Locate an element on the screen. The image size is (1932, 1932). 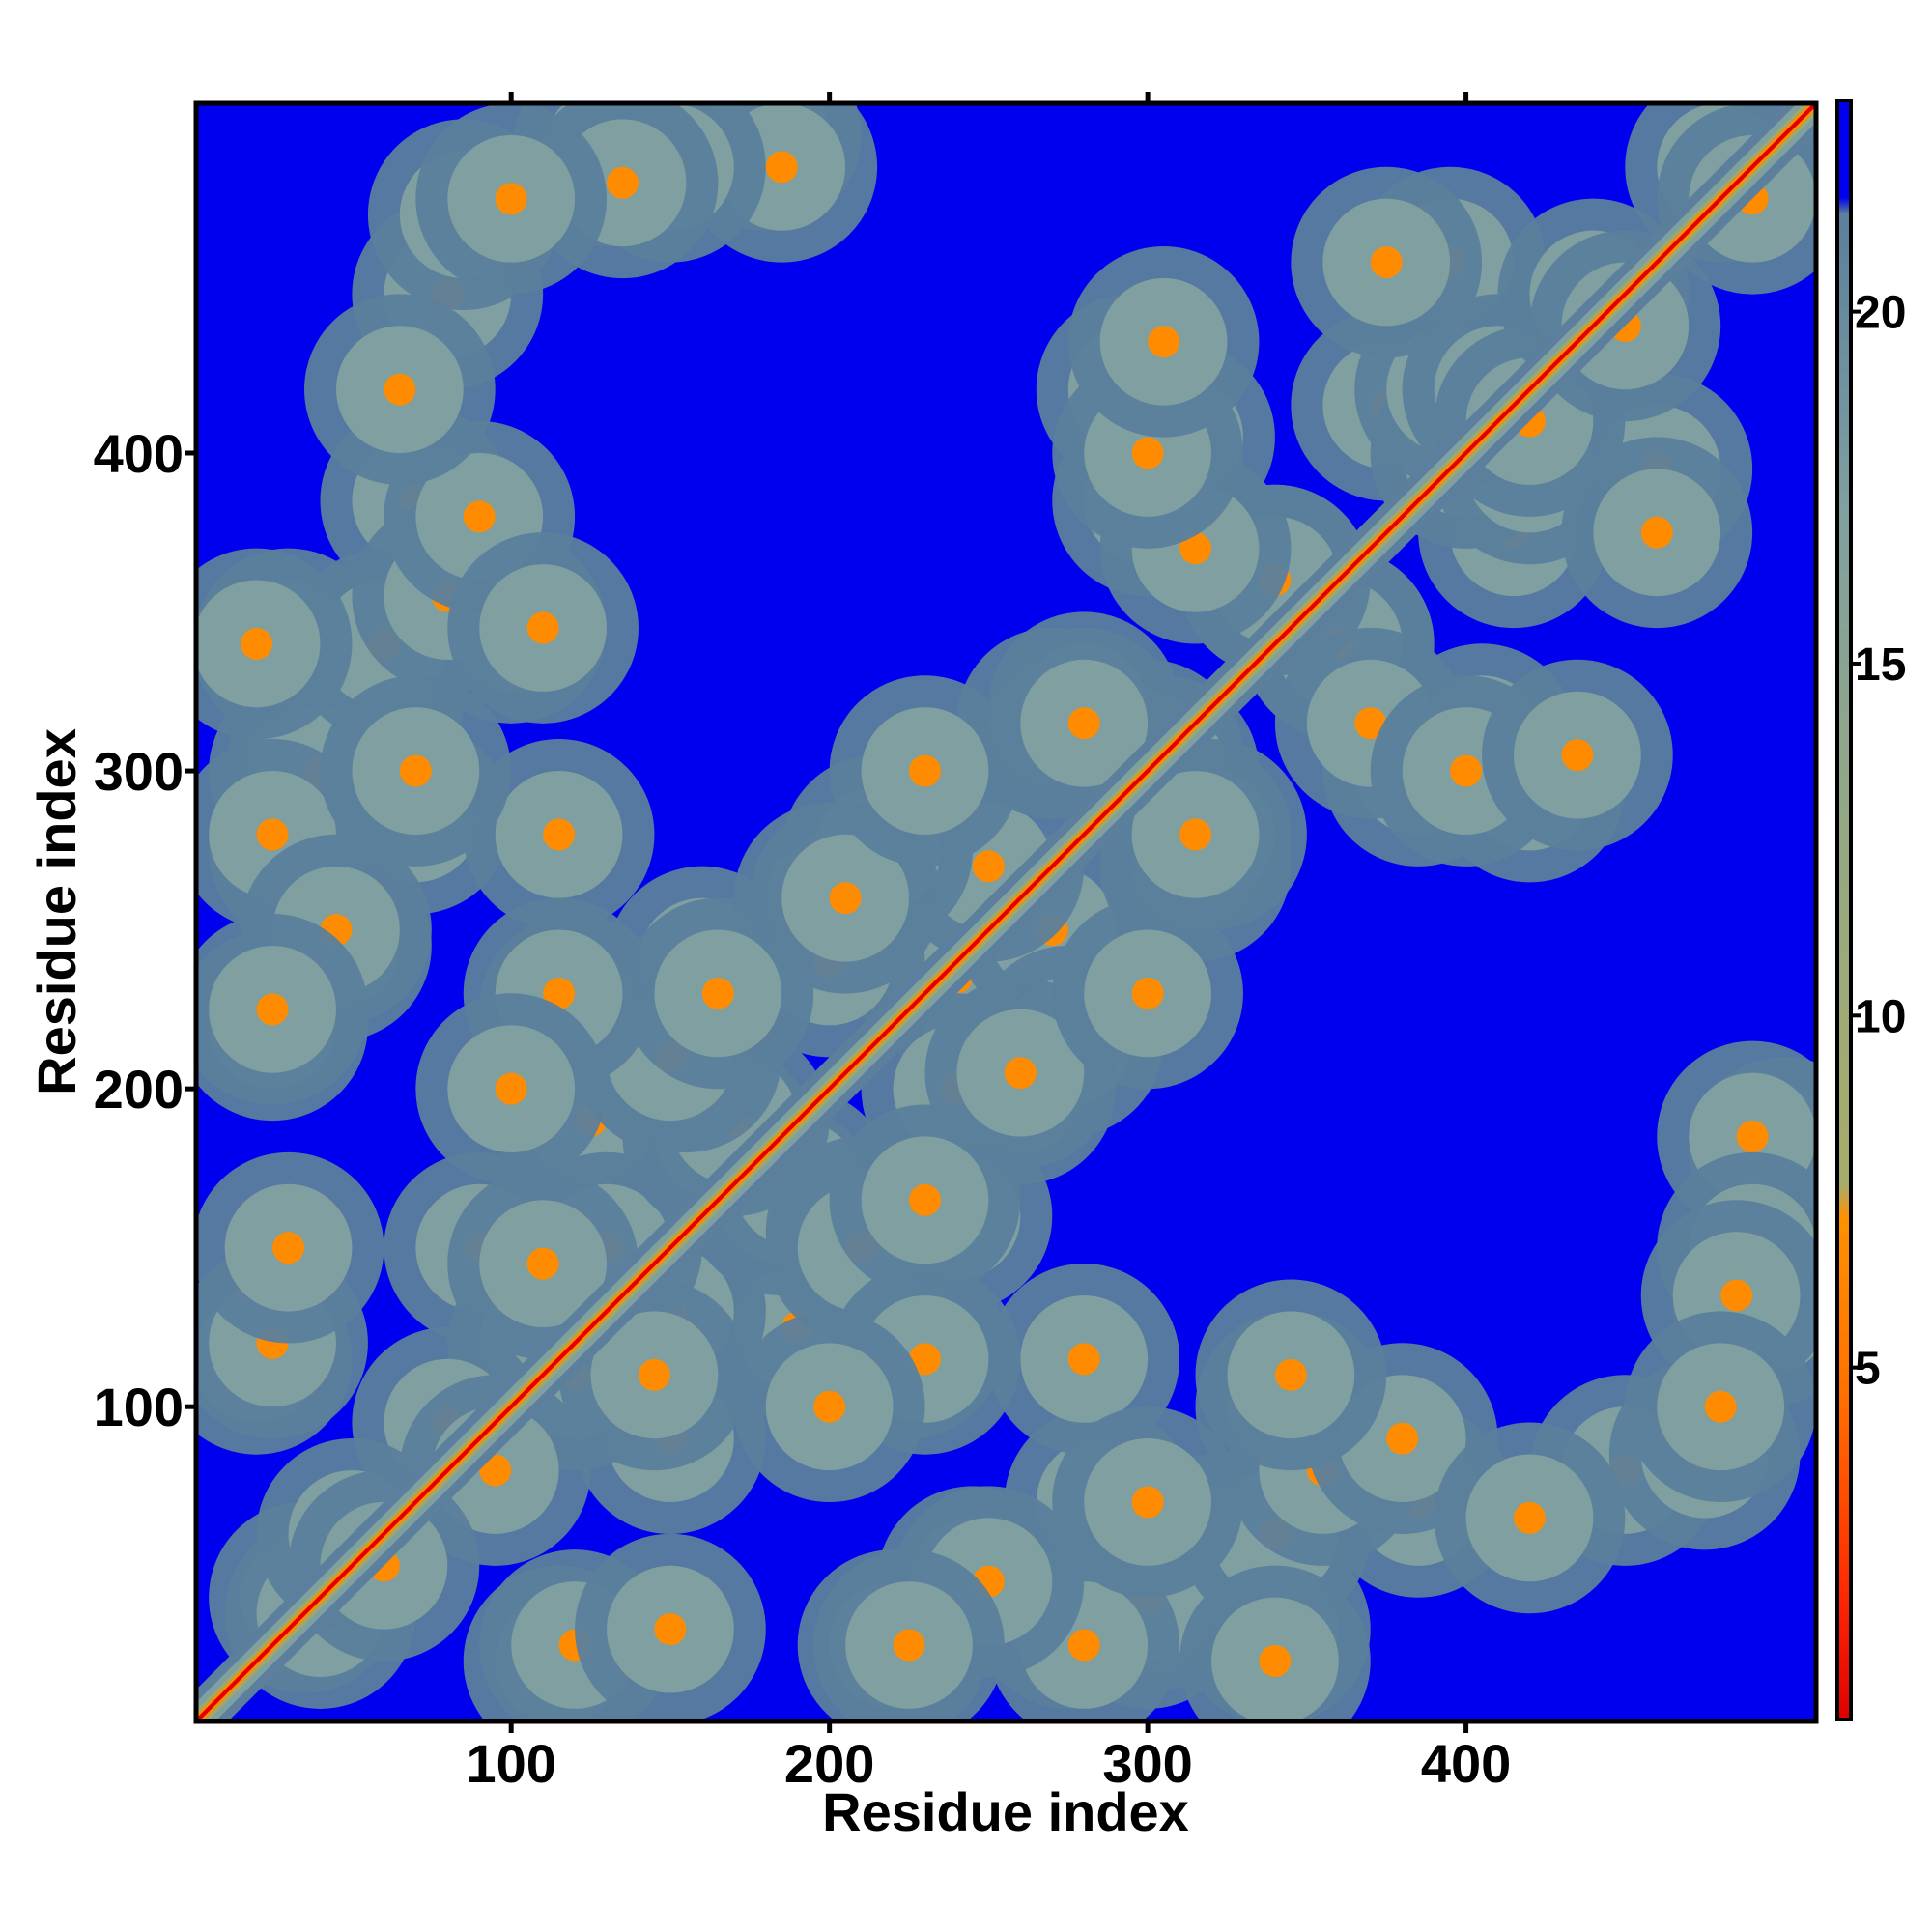
contact-core-34-mirror is located at coordinates (511, 1088).